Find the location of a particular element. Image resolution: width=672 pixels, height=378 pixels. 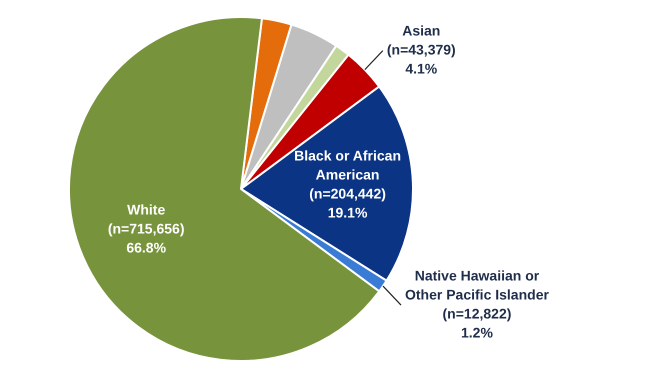

slice-label: White is located at coordinates (146, 210).